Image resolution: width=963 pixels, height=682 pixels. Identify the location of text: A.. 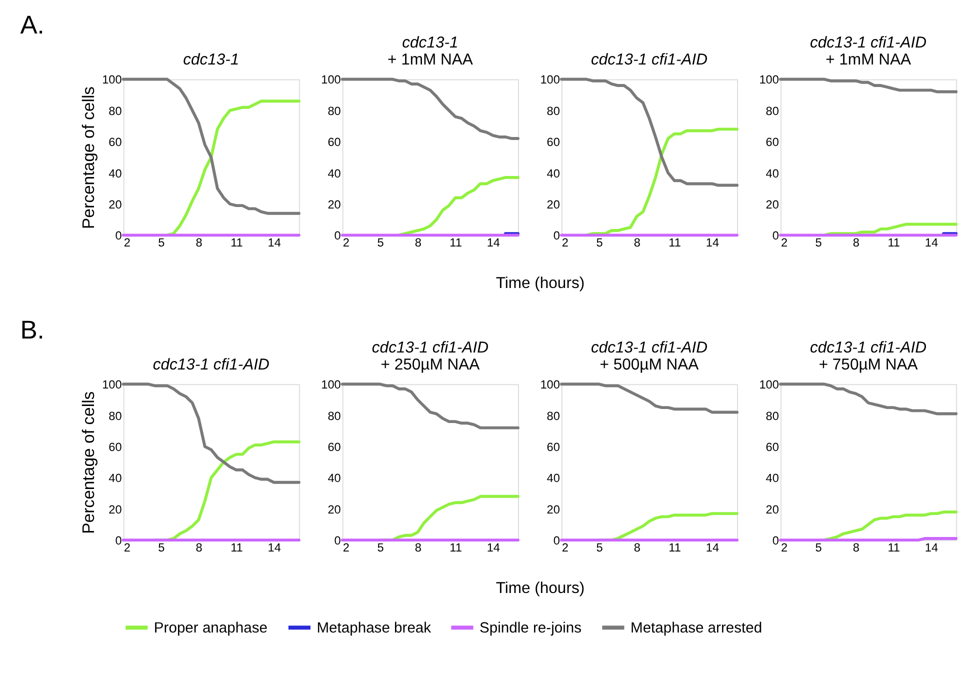
(32, 25).